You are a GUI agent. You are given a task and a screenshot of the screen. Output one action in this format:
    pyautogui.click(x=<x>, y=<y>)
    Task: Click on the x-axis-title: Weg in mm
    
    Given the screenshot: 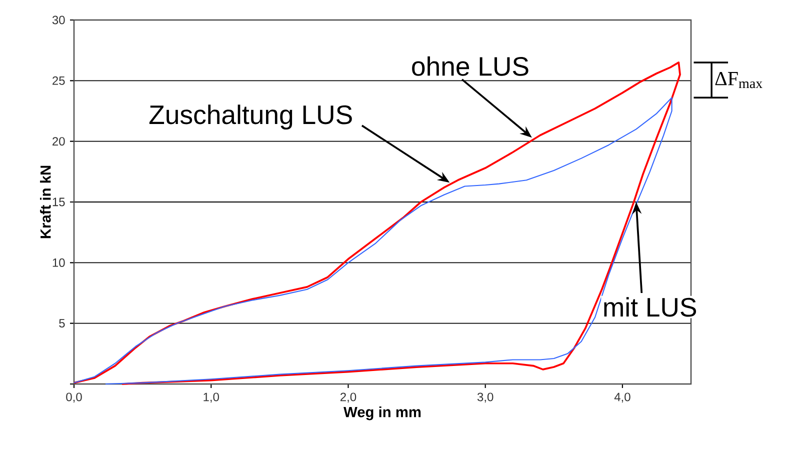 What is the action you would take?
    pyautogui.click(x=382, y=413)
    